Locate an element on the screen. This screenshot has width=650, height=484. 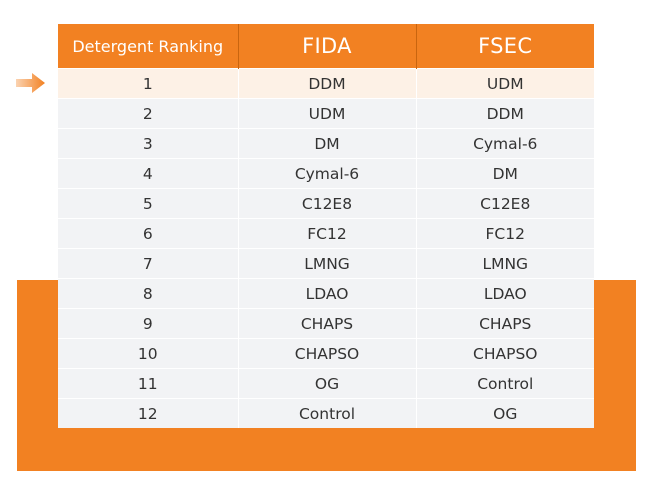
fsec-cell: UDM is located at coordinates (504, 83).